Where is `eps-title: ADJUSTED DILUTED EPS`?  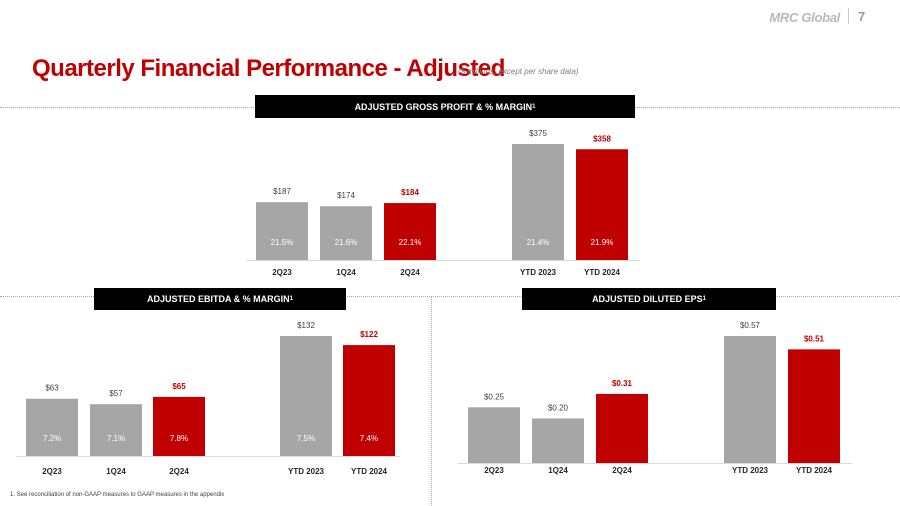 eps-title: ADJUSTED DILUTED EPS is located at coordinates (647, 299).